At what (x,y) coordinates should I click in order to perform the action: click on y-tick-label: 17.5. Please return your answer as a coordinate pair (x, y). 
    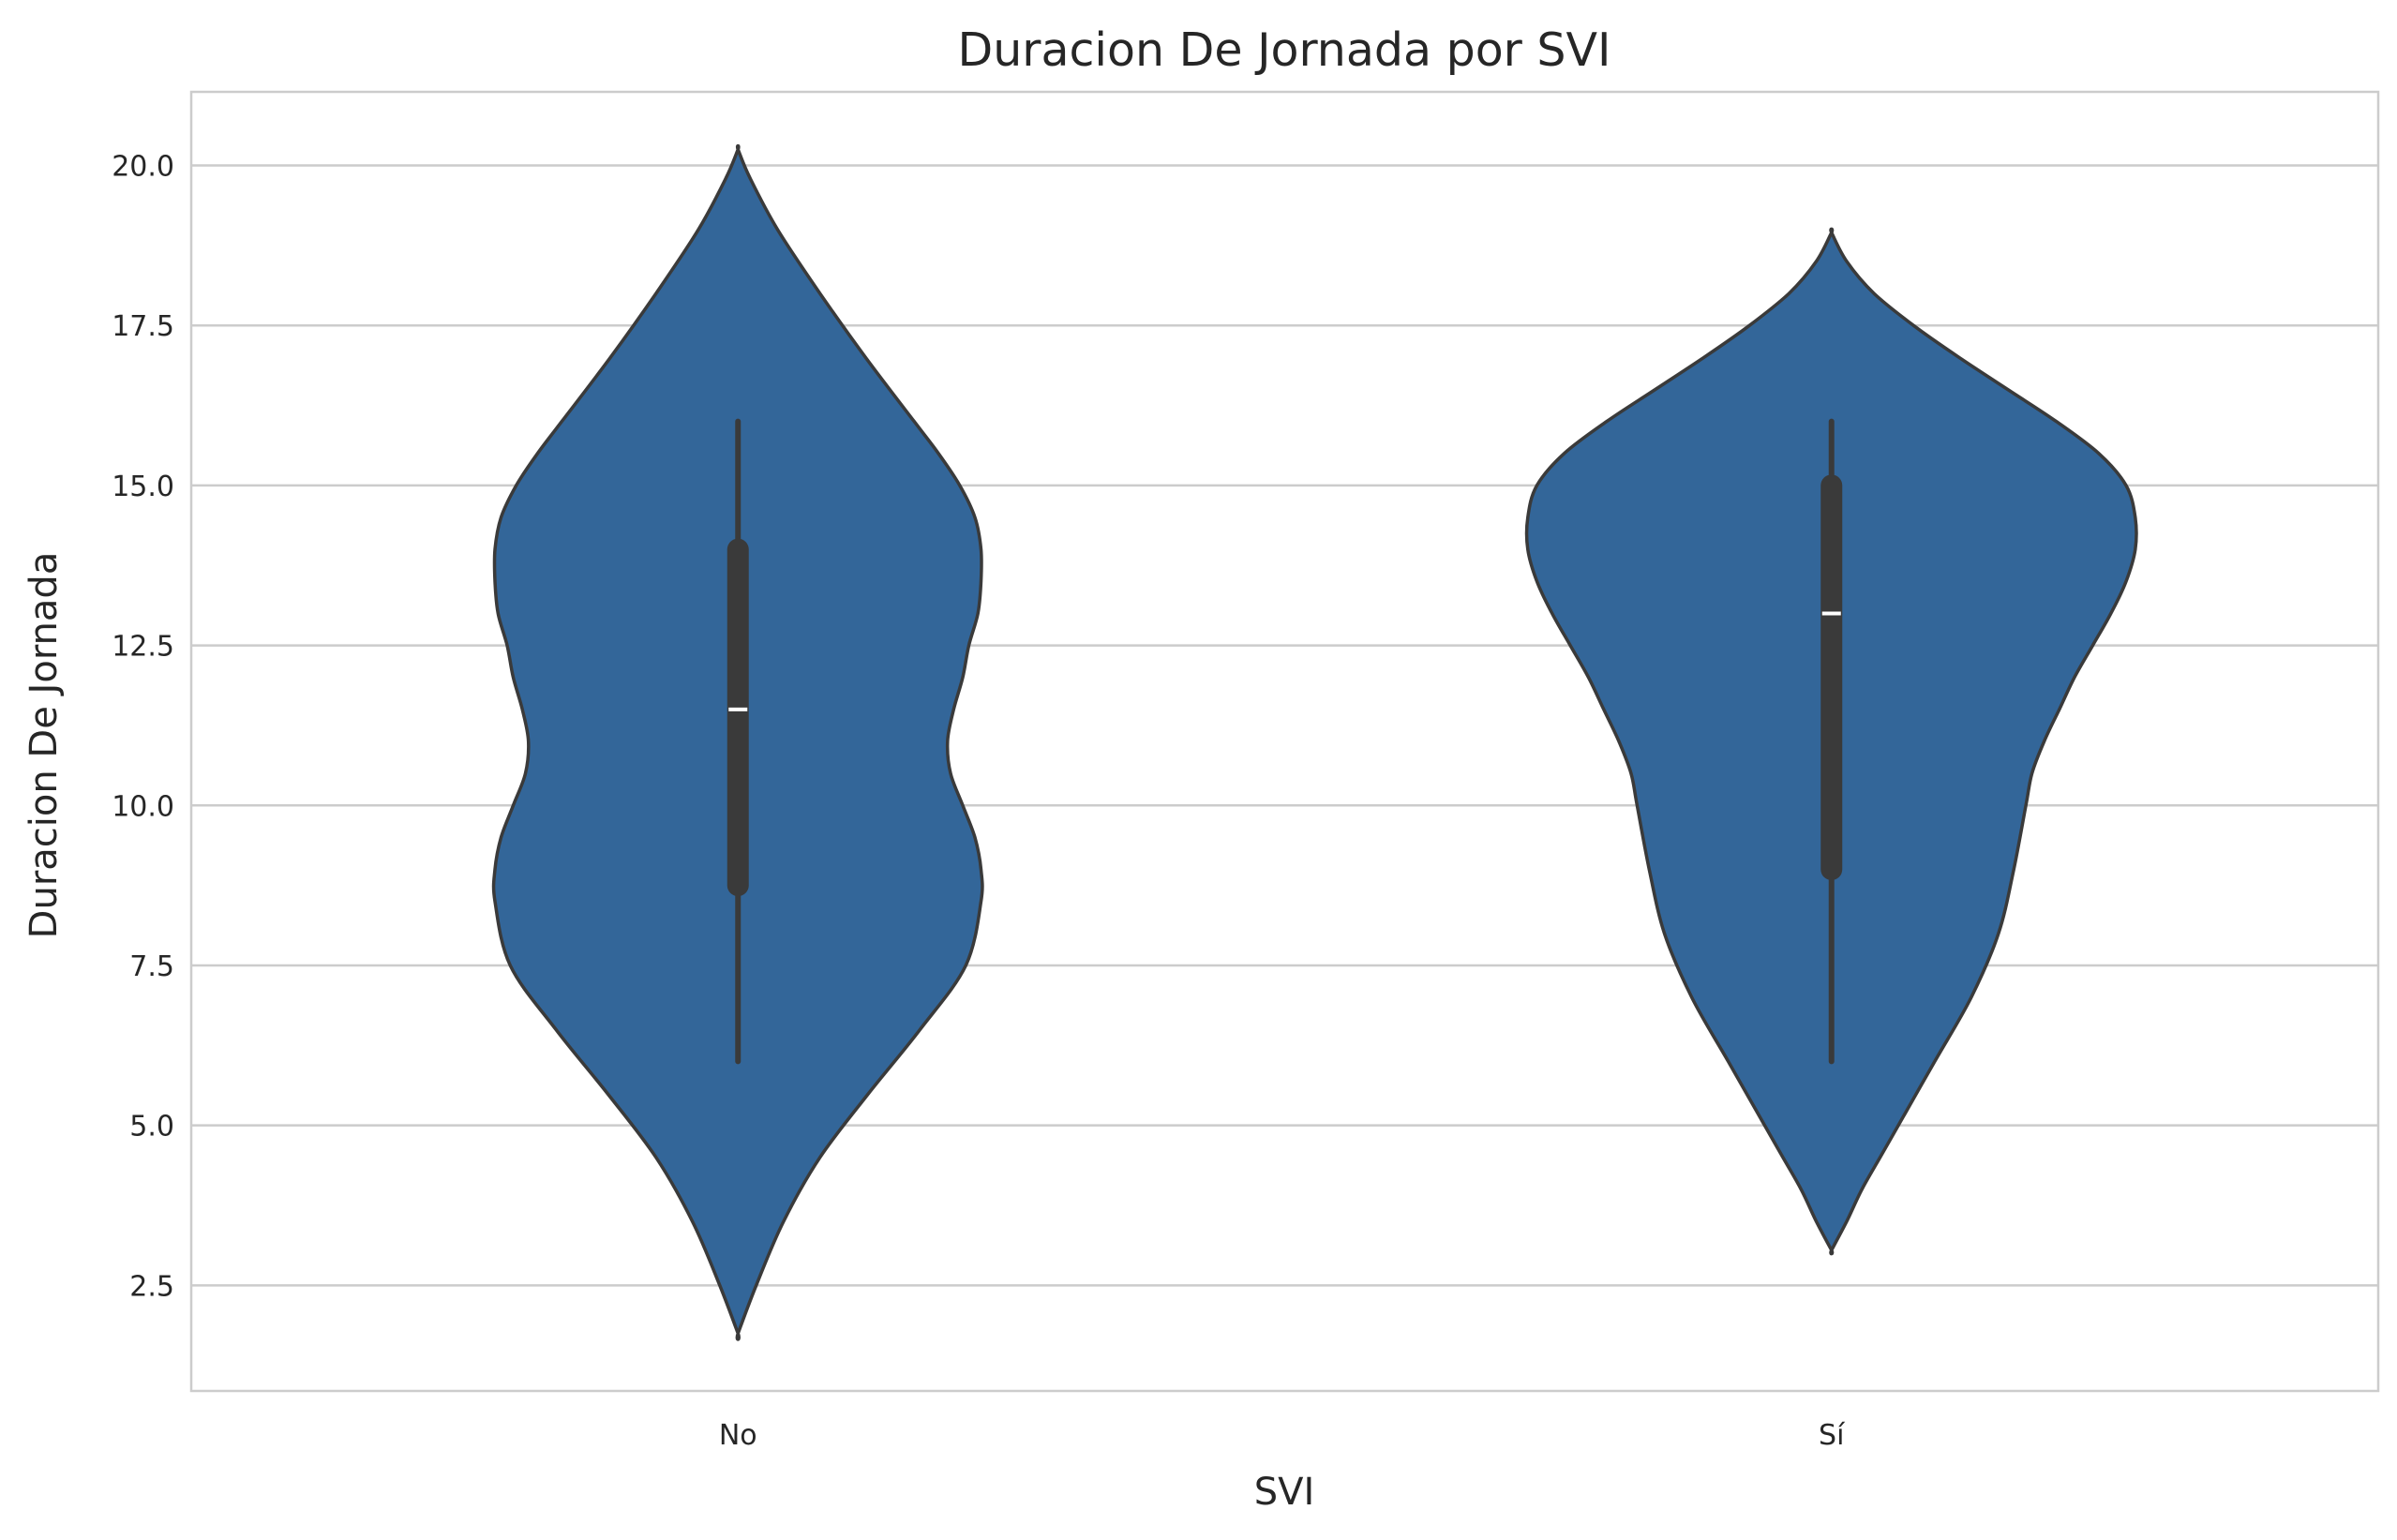
    Looking at the image, I should click on (143, 326).